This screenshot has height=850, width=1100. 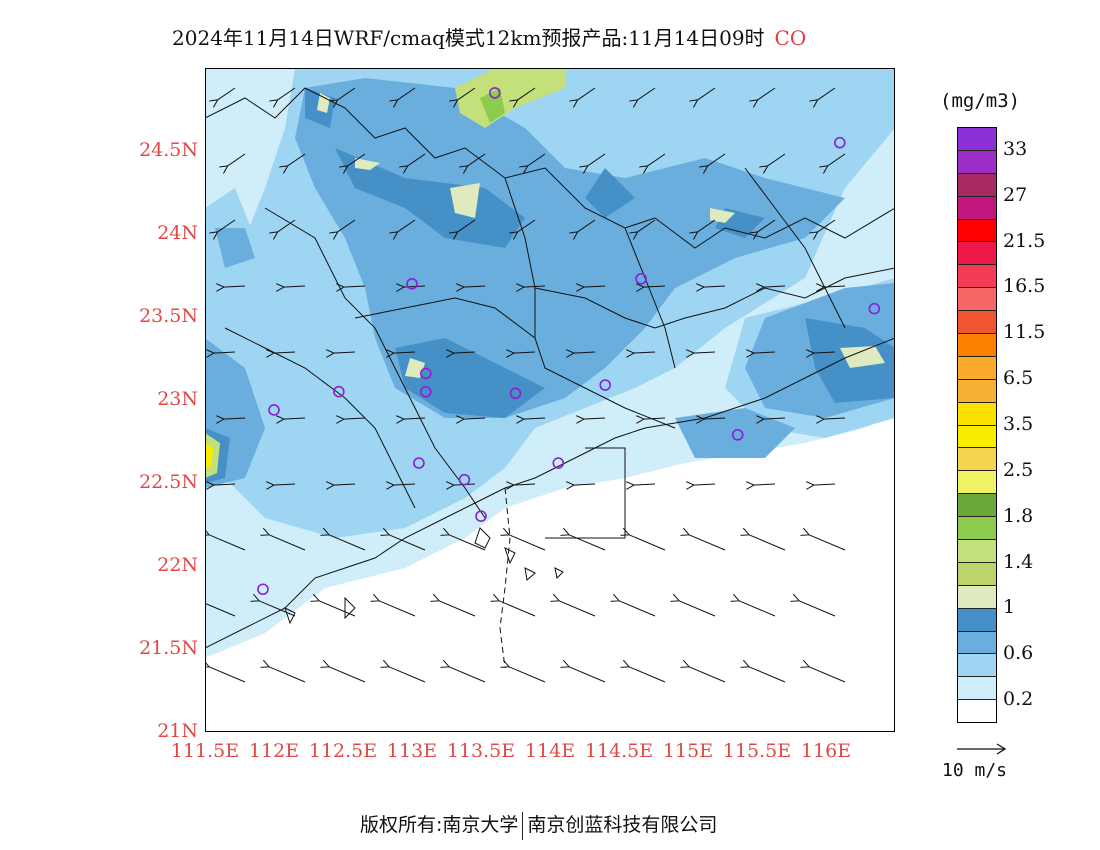 I want to click on x-tick-label: 114.5E, so click(x=619, y=751).